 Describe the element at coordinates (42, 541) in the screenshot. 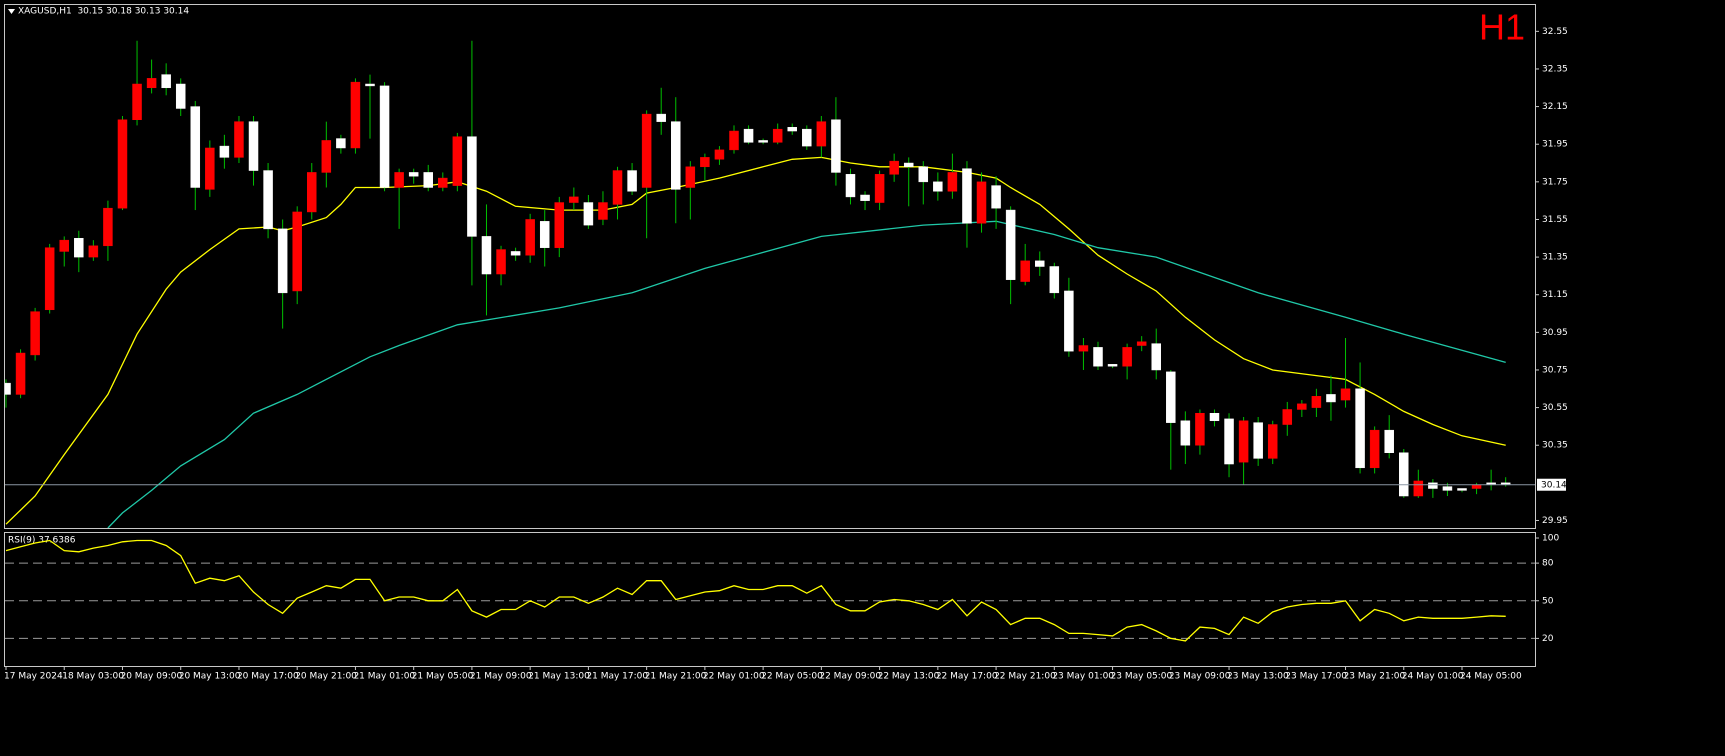

I see `rsi-title: RSI(9) 37.6386` at that location.